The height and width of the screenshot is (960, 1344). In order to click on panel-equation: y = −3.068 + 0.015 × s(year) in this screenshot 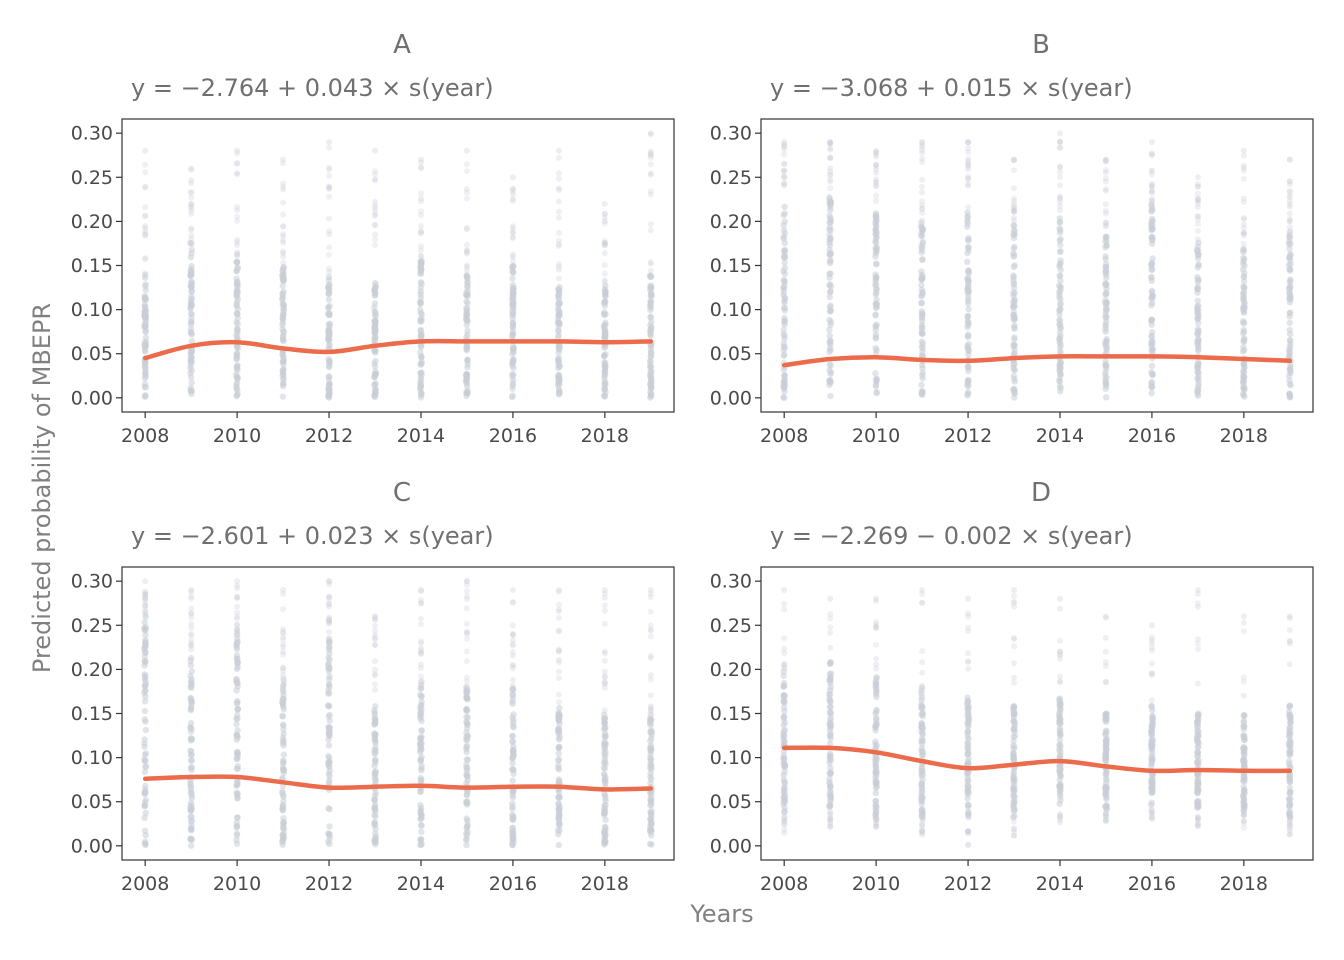, I will do `click(951, 88)`.